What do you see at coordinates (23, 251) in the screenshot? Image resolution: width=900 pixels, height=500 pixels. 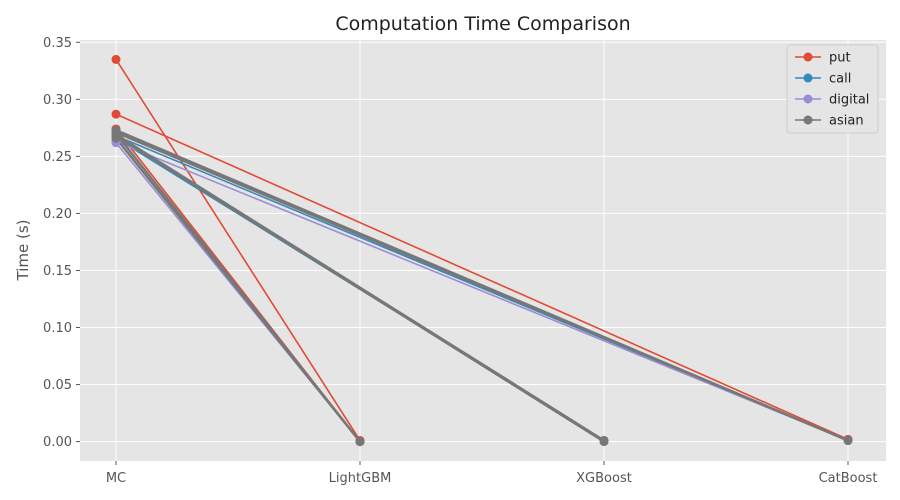 I see `y-axis-label: Time (s)` at bounding box center [23, 251].